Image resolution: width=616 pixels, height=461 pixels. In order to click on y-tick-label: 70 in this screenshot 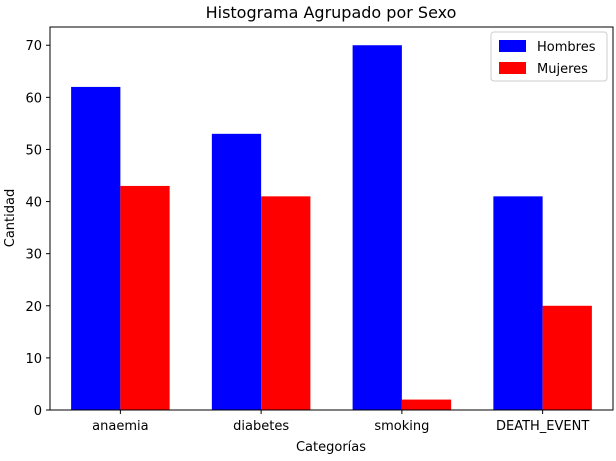, I will do `click(33, 46)`.